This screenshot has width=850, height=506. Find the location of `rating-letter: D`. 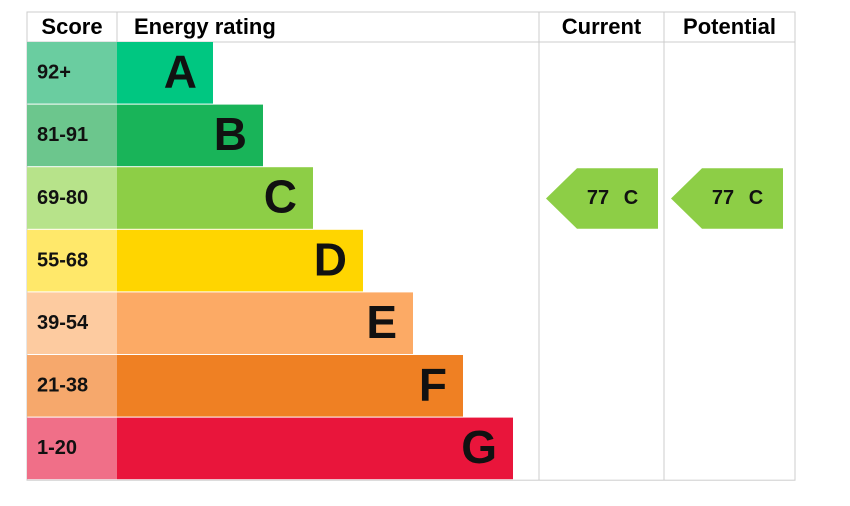

rating-letter: D is located at coordinates (330, 259).